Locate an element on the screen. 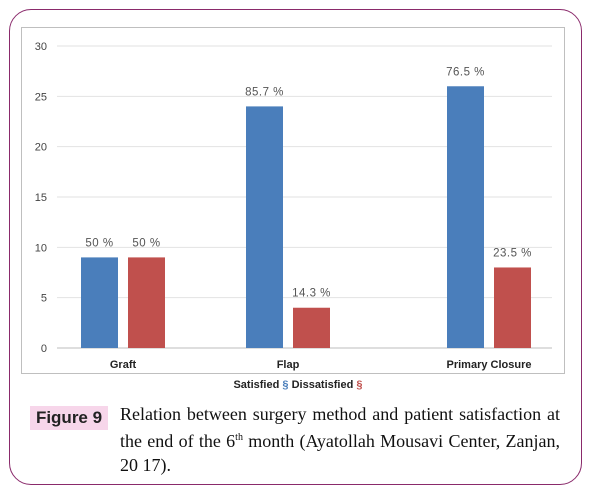 Image resolution: width=596 pixels, height=495 pixels. bar-satisfied-flap is located at coordinates (264, 227).